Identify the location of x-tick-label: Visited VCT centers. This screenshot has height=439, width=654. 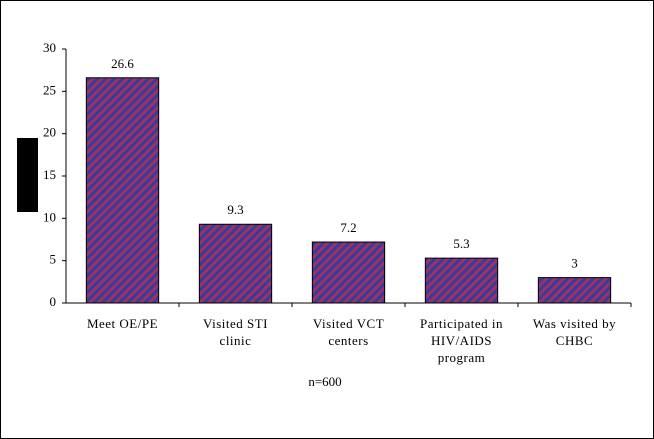
(348, 332).